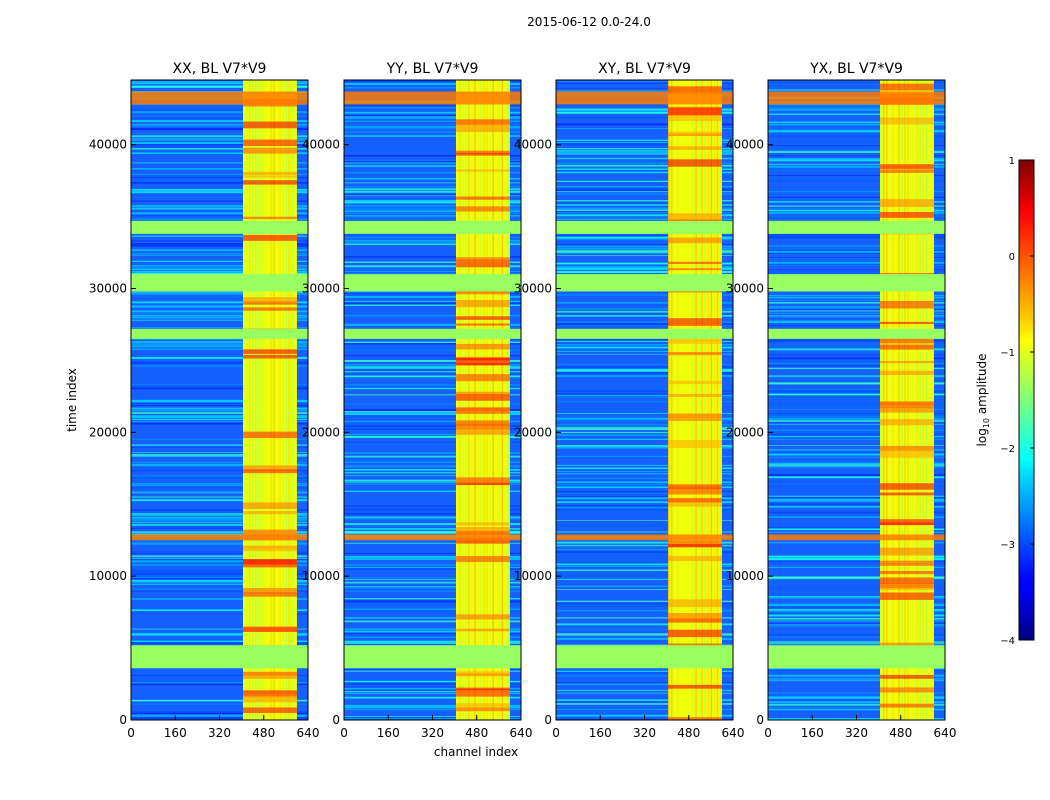  Describe the element at coordinates (556, 733) in the screenshot. I see `x-tick-label: 0` at that location.